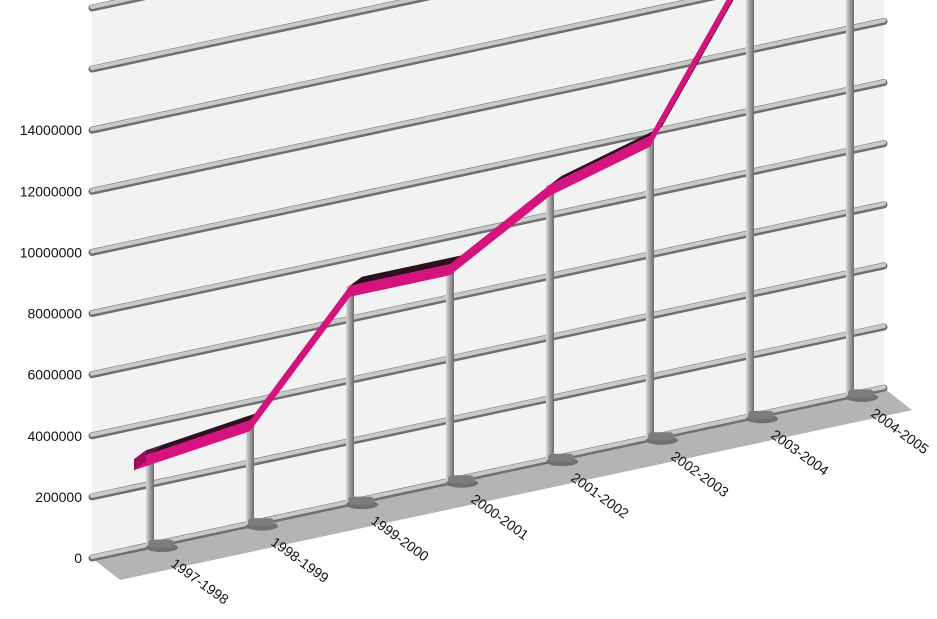 The height and width of the screenshot is (619, 937). What do you see at coordinates (200, 581) in the screenshot?
I see `x-tick-label: 1997-1998` at bounding box center [200, 581].